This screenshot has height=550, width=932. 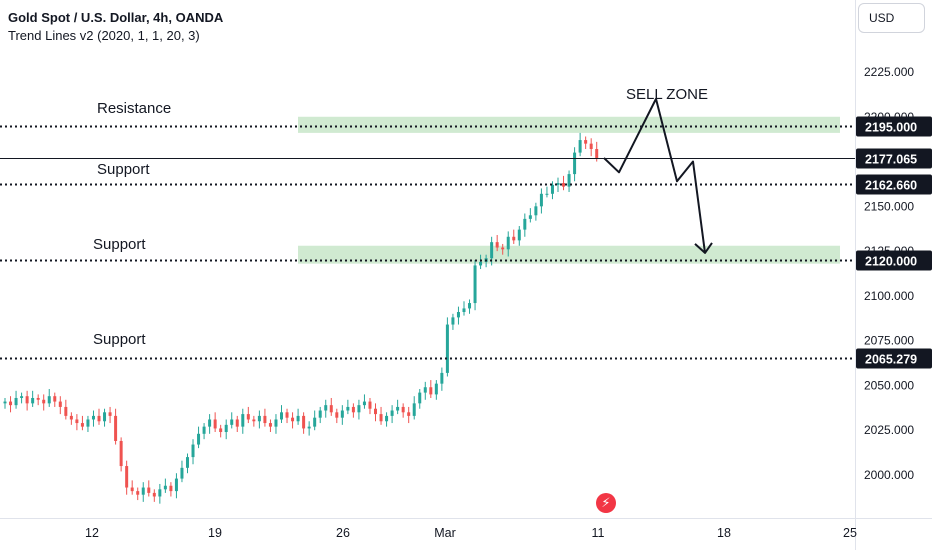 I want to click on y-tick-label: 2050.000, so click(x=889, y=385).